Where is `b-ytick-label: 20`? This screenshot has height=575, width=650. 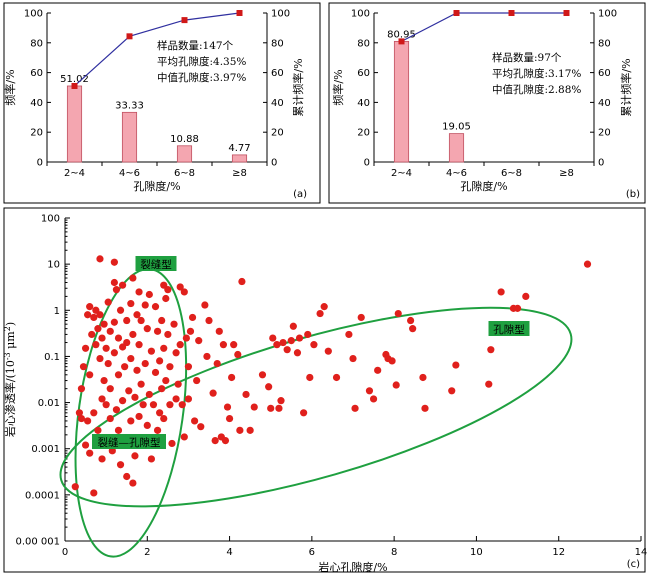
b-ytick-label: 20 is located at coordinates (363, 133).